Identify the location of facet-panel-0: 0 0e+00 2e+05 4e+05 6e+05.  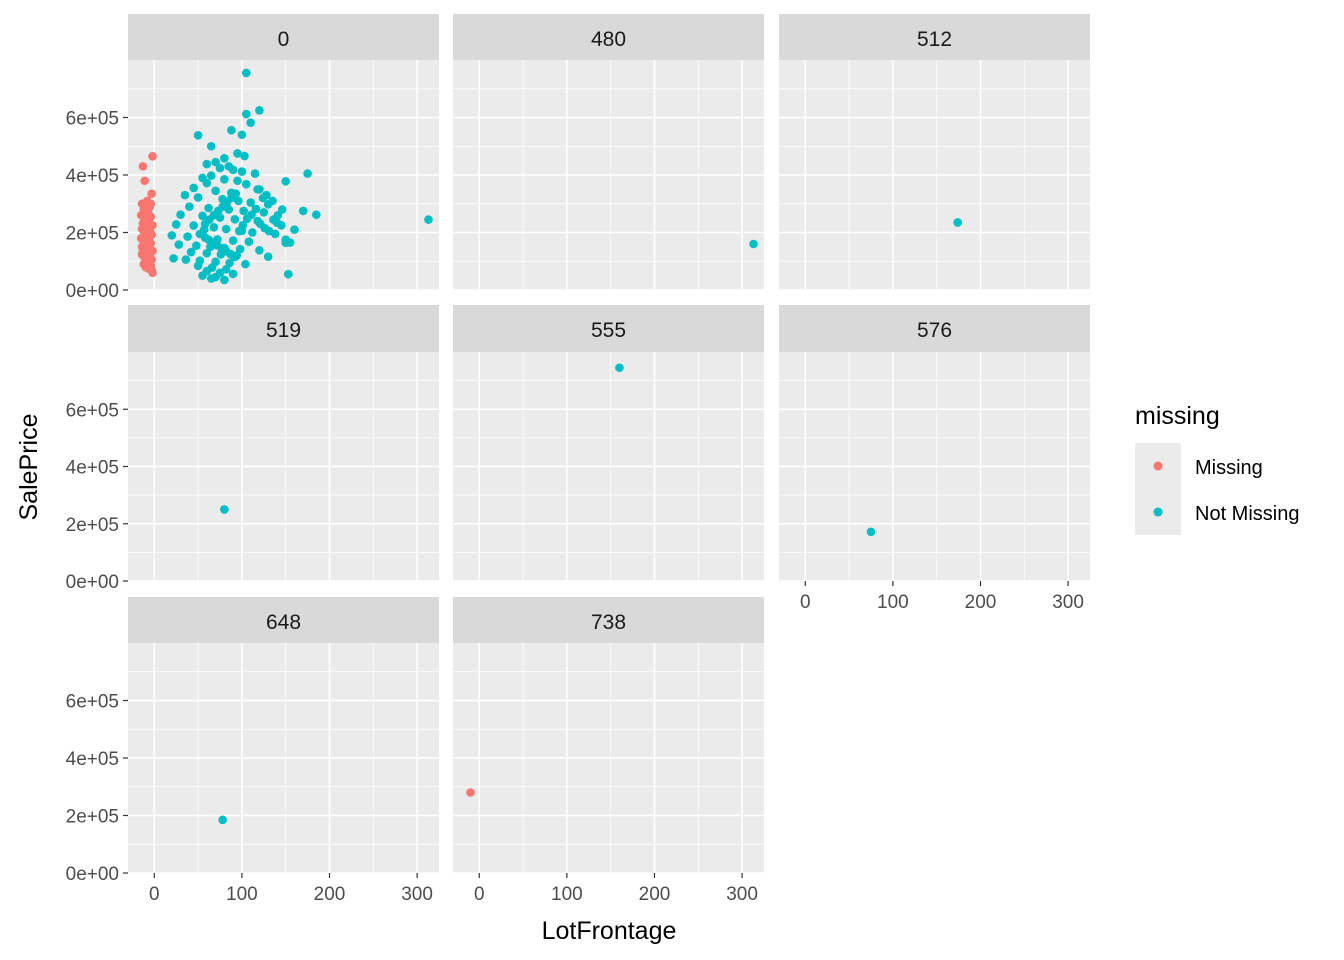
(252, 158).